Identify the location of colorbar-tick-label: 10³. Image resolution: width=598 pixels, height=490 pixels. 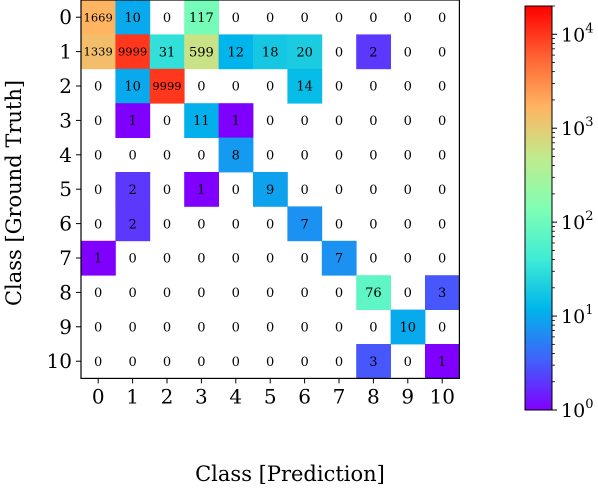
(577, 127).